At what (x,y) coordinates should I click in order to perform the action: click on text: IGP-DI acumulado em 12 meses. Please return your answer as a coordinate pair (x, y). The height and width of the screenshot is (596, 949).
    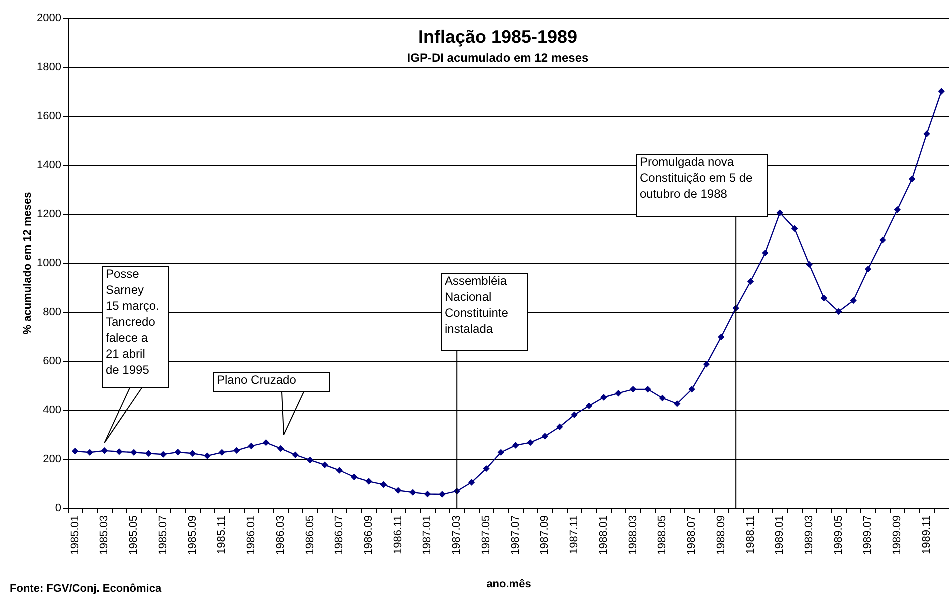
    Looking at the image, I should click on (498, 58).